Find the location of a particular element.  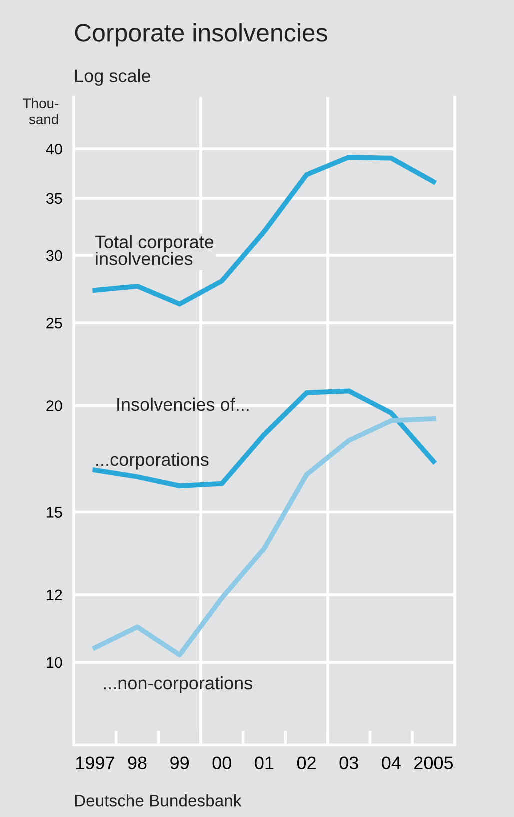

y-axis-title: Thou- sand is located at coordinates (40, 111).